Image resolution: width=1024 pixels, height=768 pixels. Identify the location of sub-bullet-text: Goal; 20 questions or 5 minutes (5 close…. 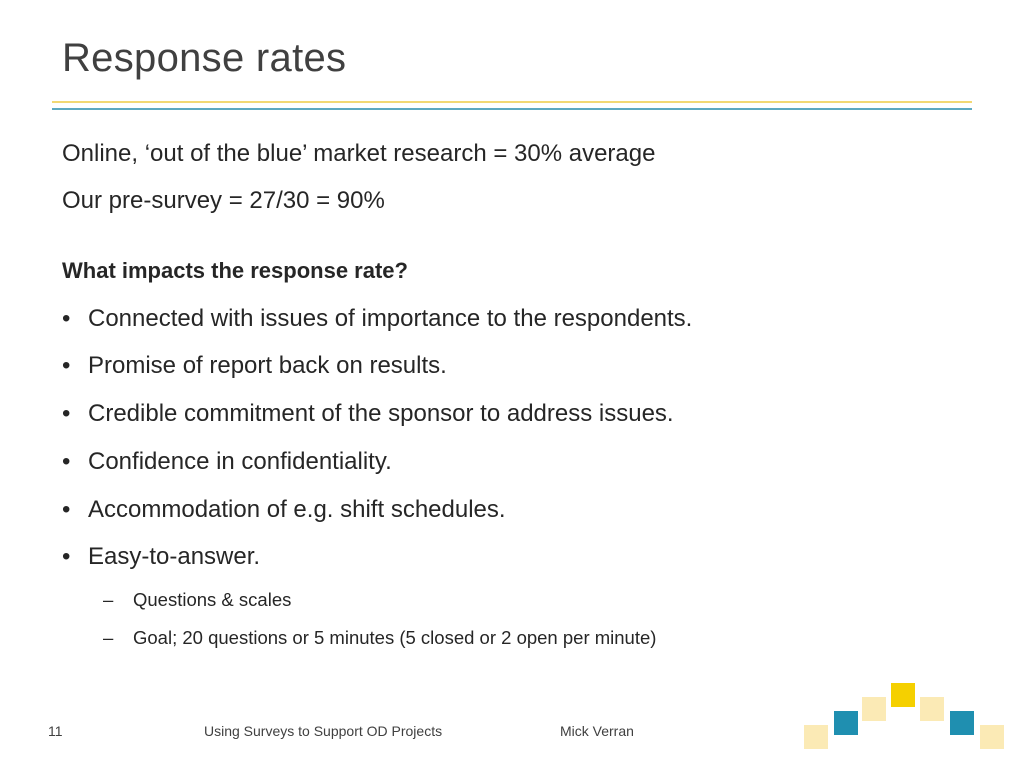
(395, 637).